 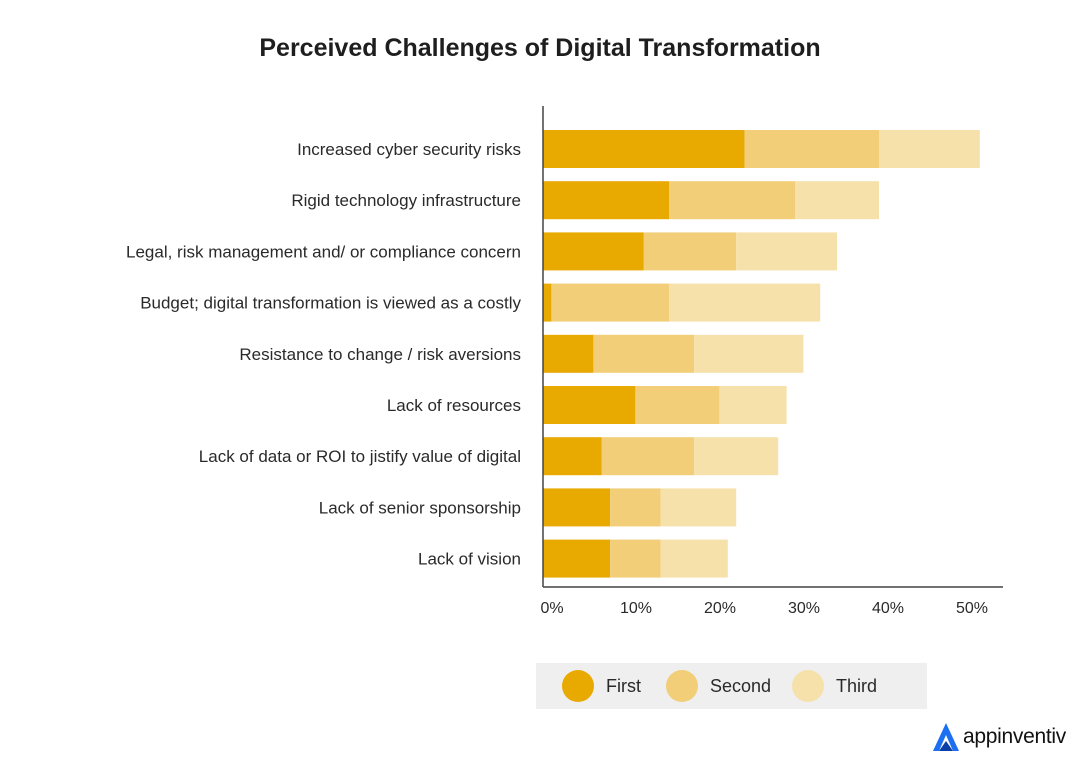 I want to click on x-tick-label: 40%, so click(x=888, y=608).